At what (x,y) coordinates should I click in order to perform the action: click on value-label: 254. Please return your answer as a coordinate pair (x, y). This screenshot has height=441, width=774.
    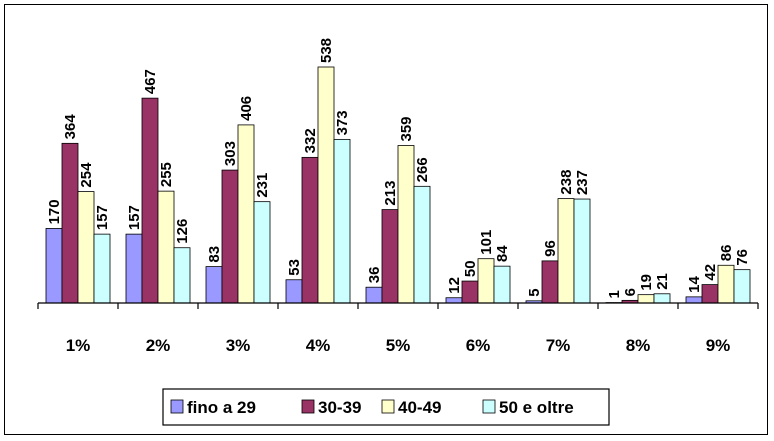
    Looking at the image, I should click on (86, 175).